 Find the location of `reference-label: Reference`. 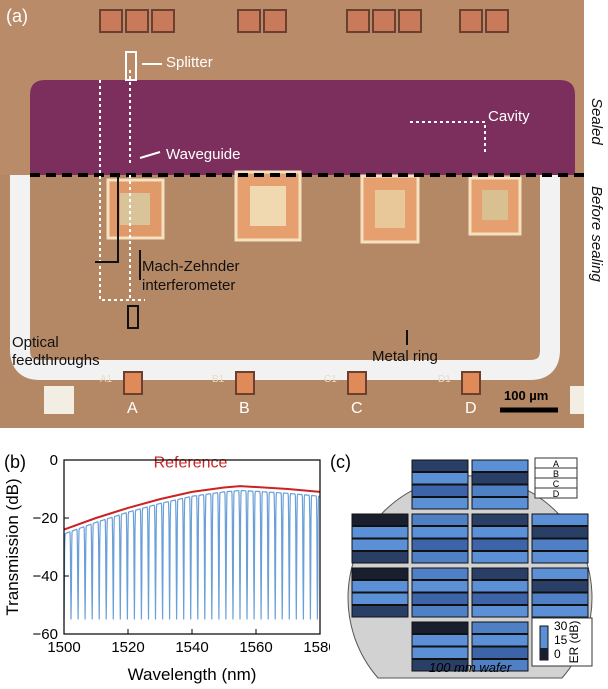

reference-label: Reference is located at coordinates (191, 462).